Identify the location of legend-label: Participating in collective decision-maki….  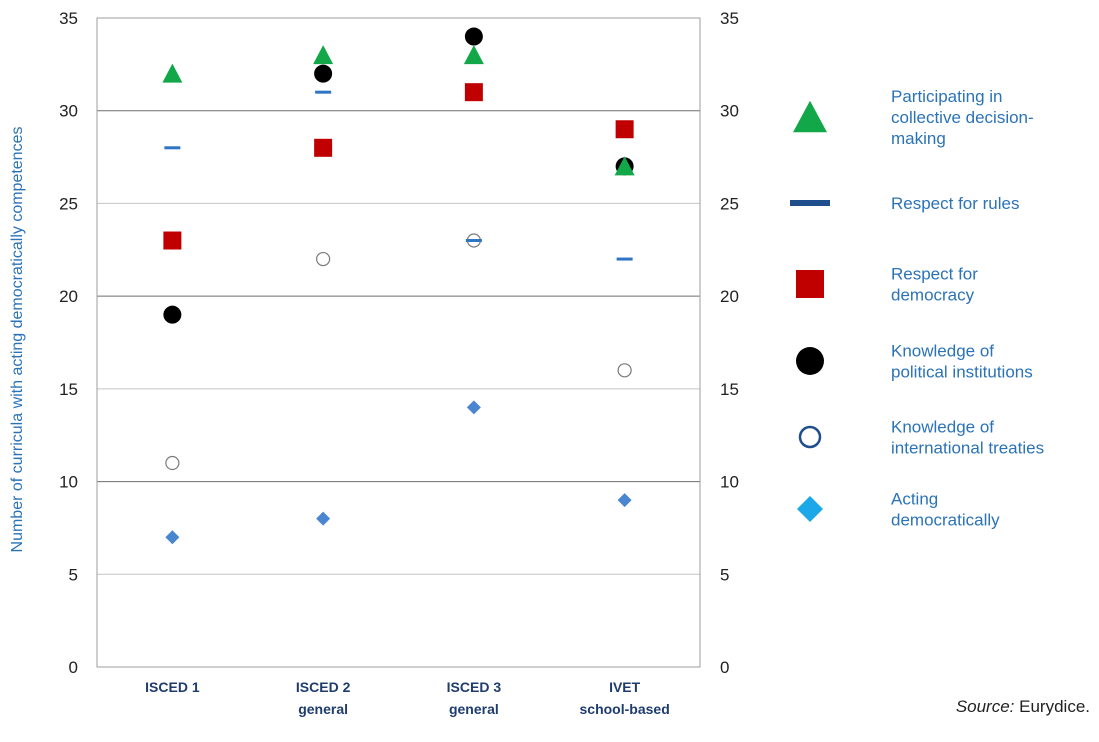
(962, 117).